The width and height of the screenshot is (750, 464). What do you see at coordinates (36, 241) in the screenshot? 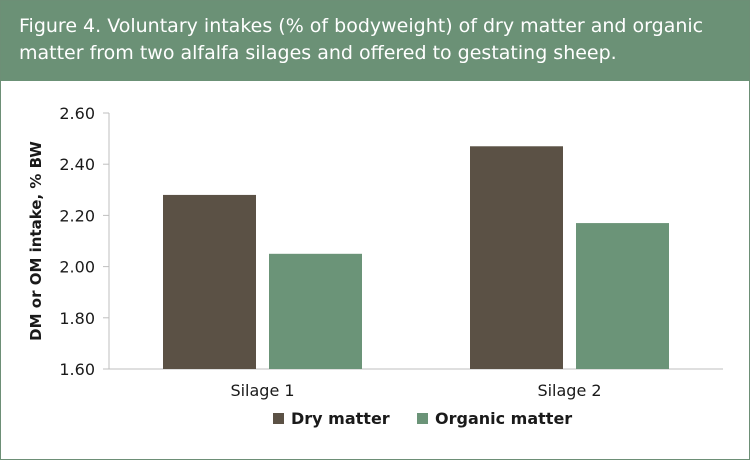
I see `y-axis-label: DM or OM intake, % BW` at bounding box center [36, 241].